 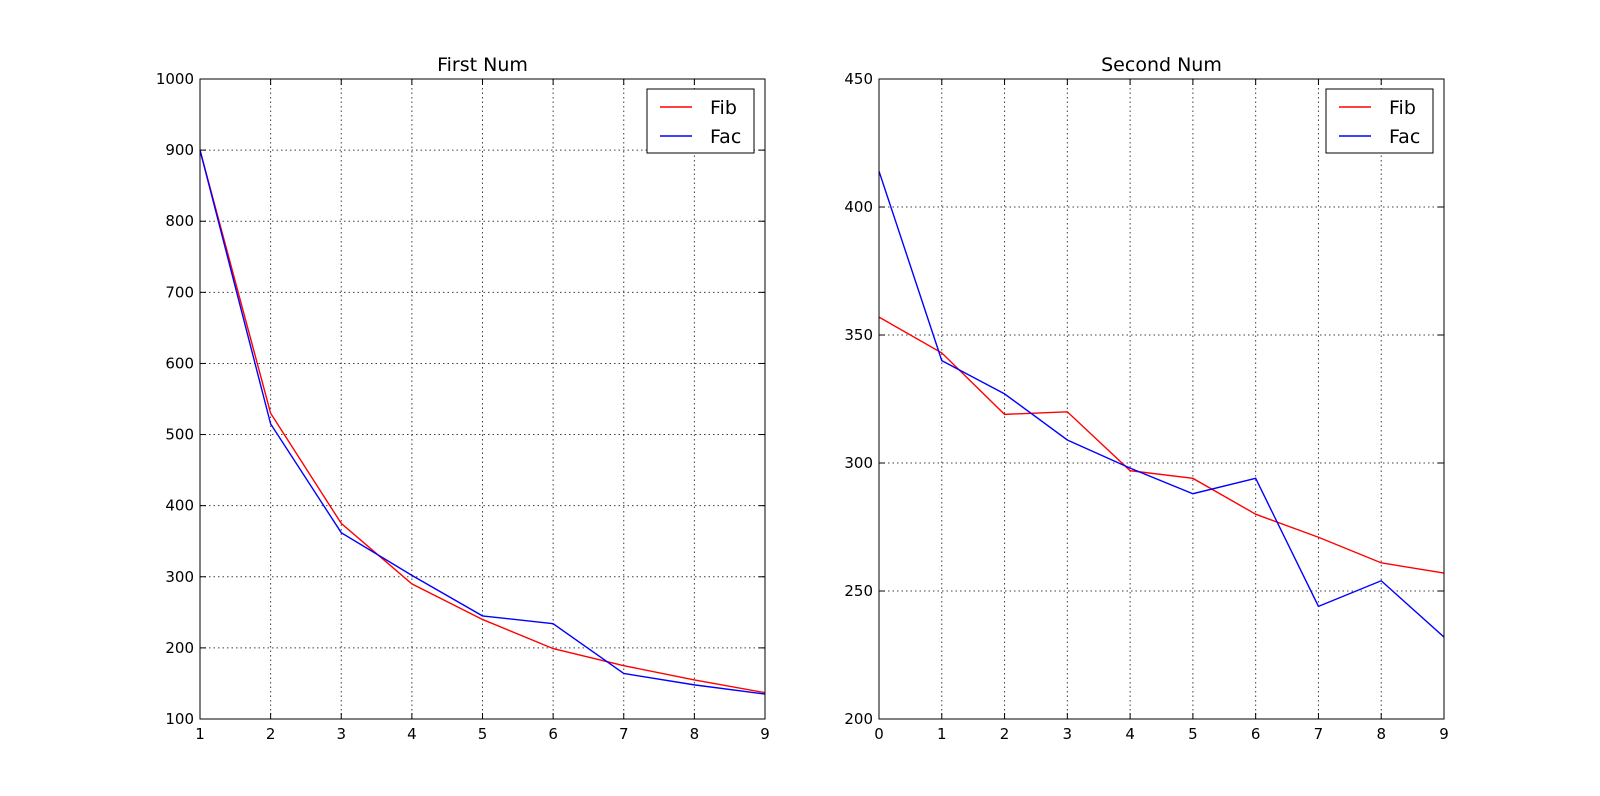 What do you see at coordinates (1161, 445) in the screenshot?
I see `series-line-fib` at bounding box center [1161, 445].